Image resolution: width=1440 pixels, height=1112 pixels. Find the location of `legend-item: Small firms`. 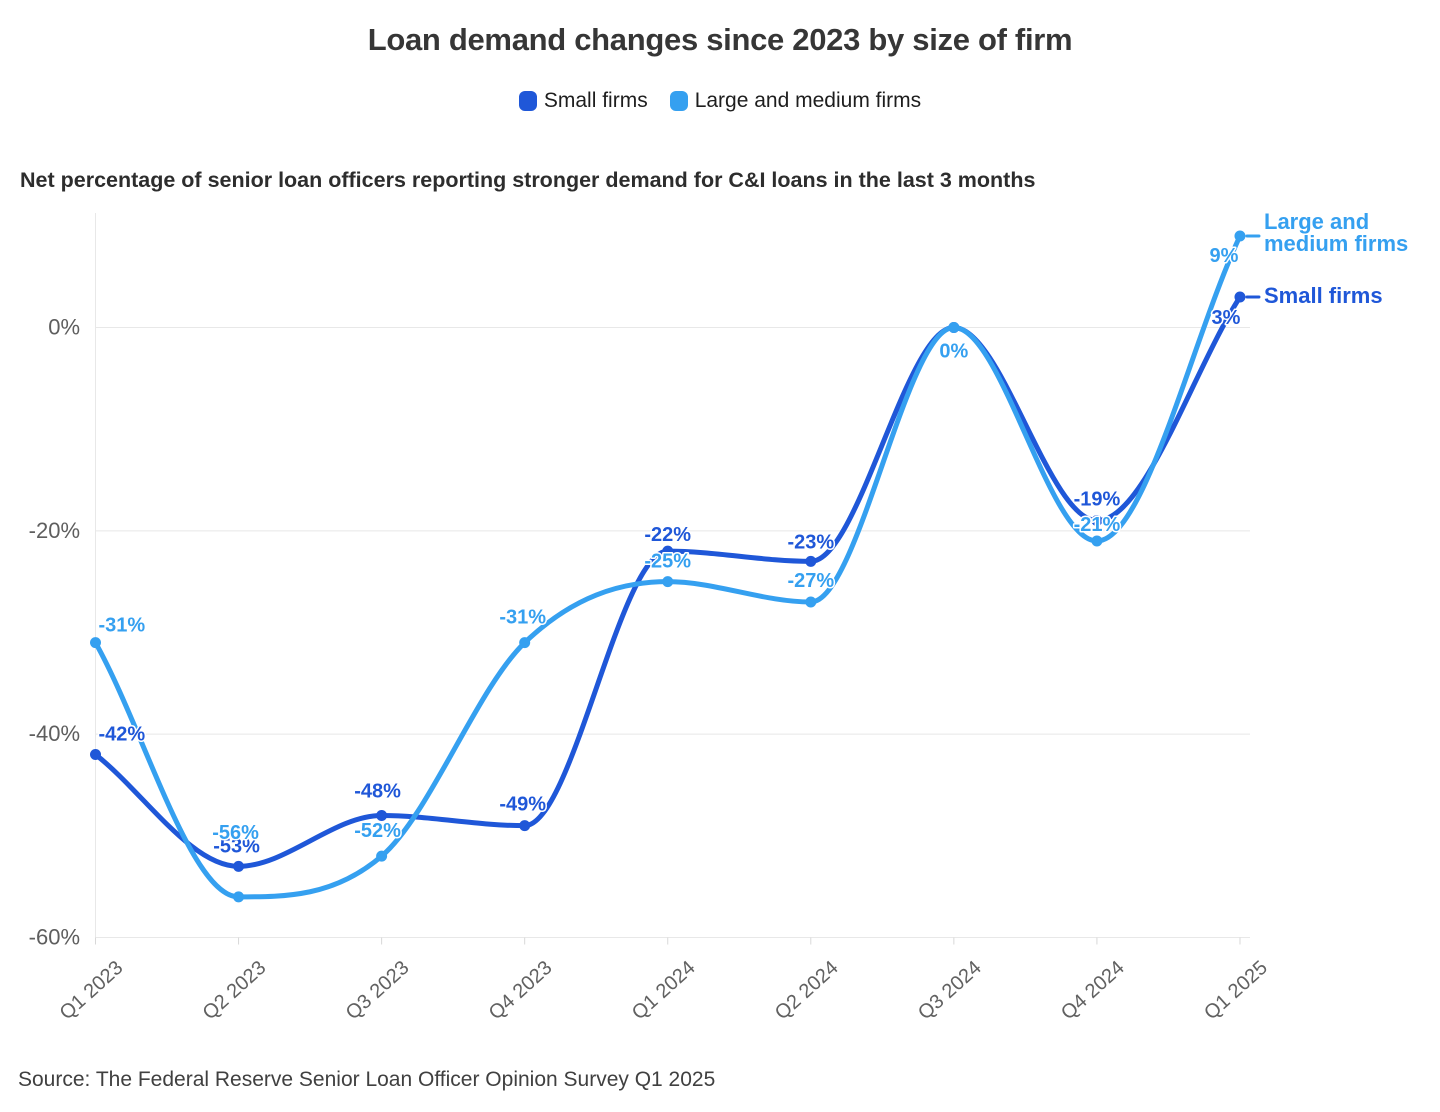

legend-item: Small firms is located at coordinates (583, 101).